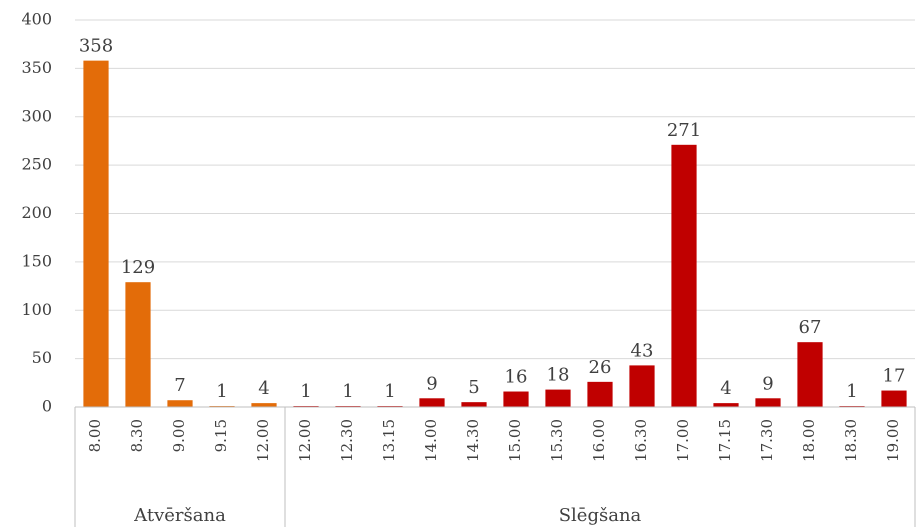 The image size is (917, 527). Describe the element at coordinates (599, 440) in the screenshot. I see `x-tick-label: 16.00` at that location.